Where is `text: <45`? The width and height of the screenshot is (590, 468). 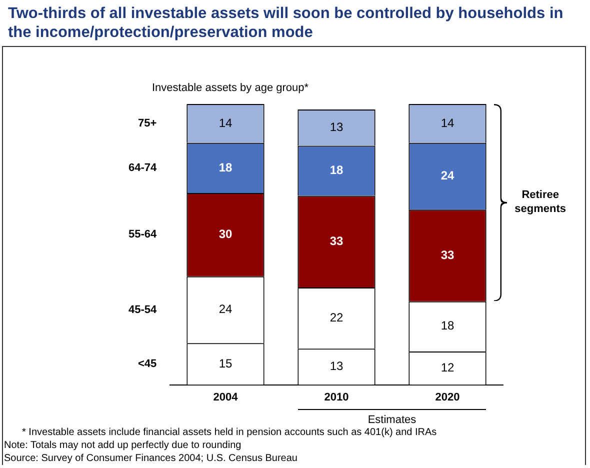 text: <45 is located at coordinates (147, 364).